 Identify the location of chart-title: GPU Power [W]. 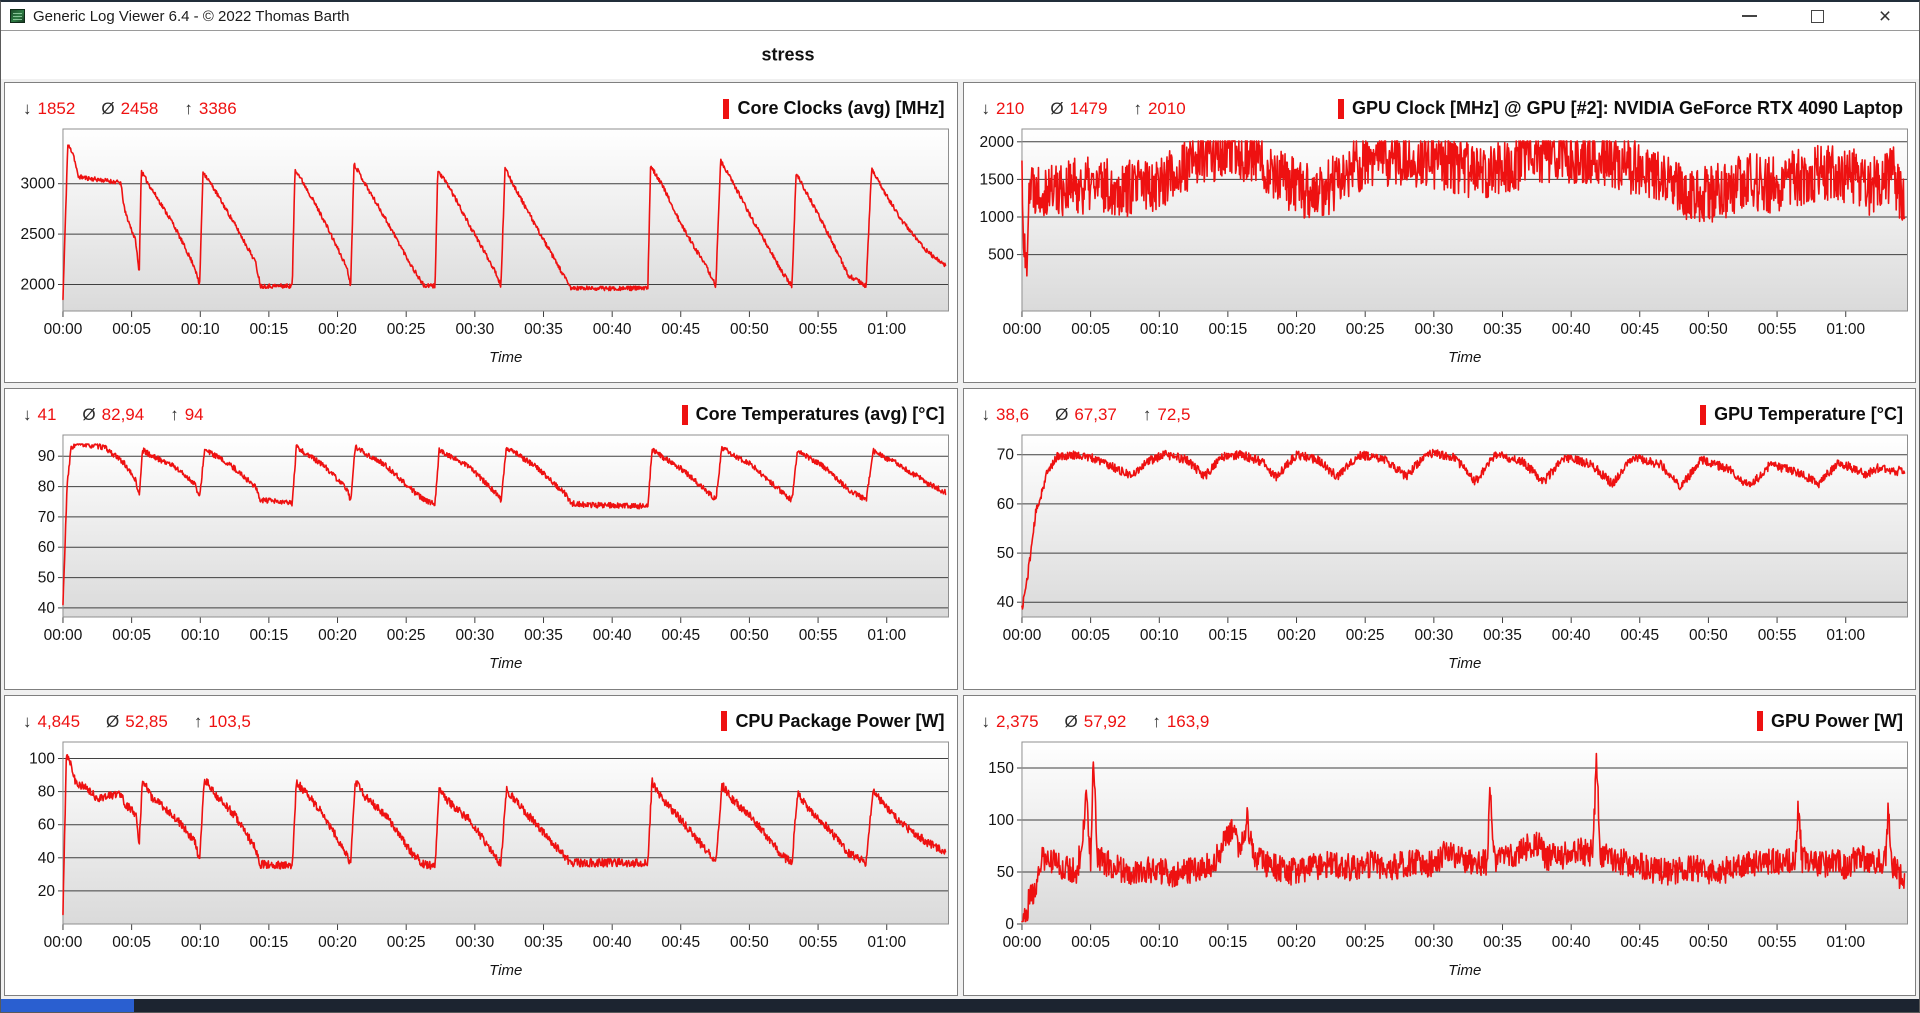
(1829, 721).